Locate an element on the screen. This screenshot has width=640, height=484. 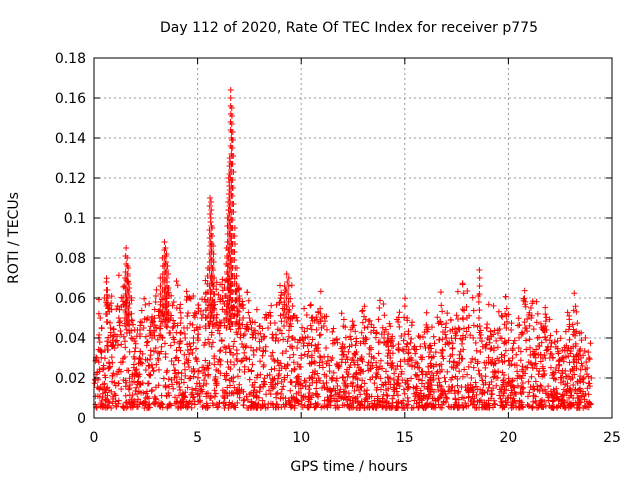
x-tick-label: 25 is located at coordinates (612, 438).